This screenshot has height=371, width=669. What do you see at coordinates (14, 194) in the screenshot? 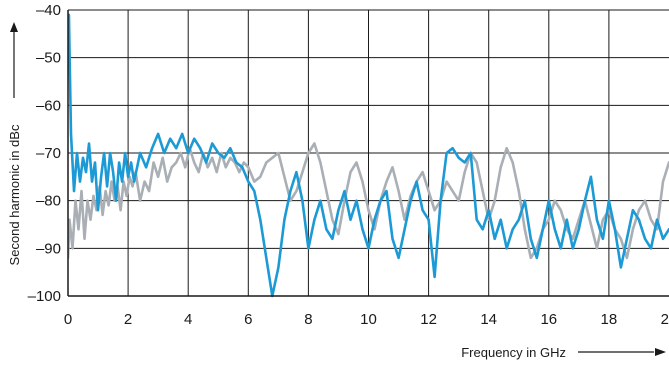
I see `y-axis-title: Second harmonic in dBc` at bounding box center [14, 194].